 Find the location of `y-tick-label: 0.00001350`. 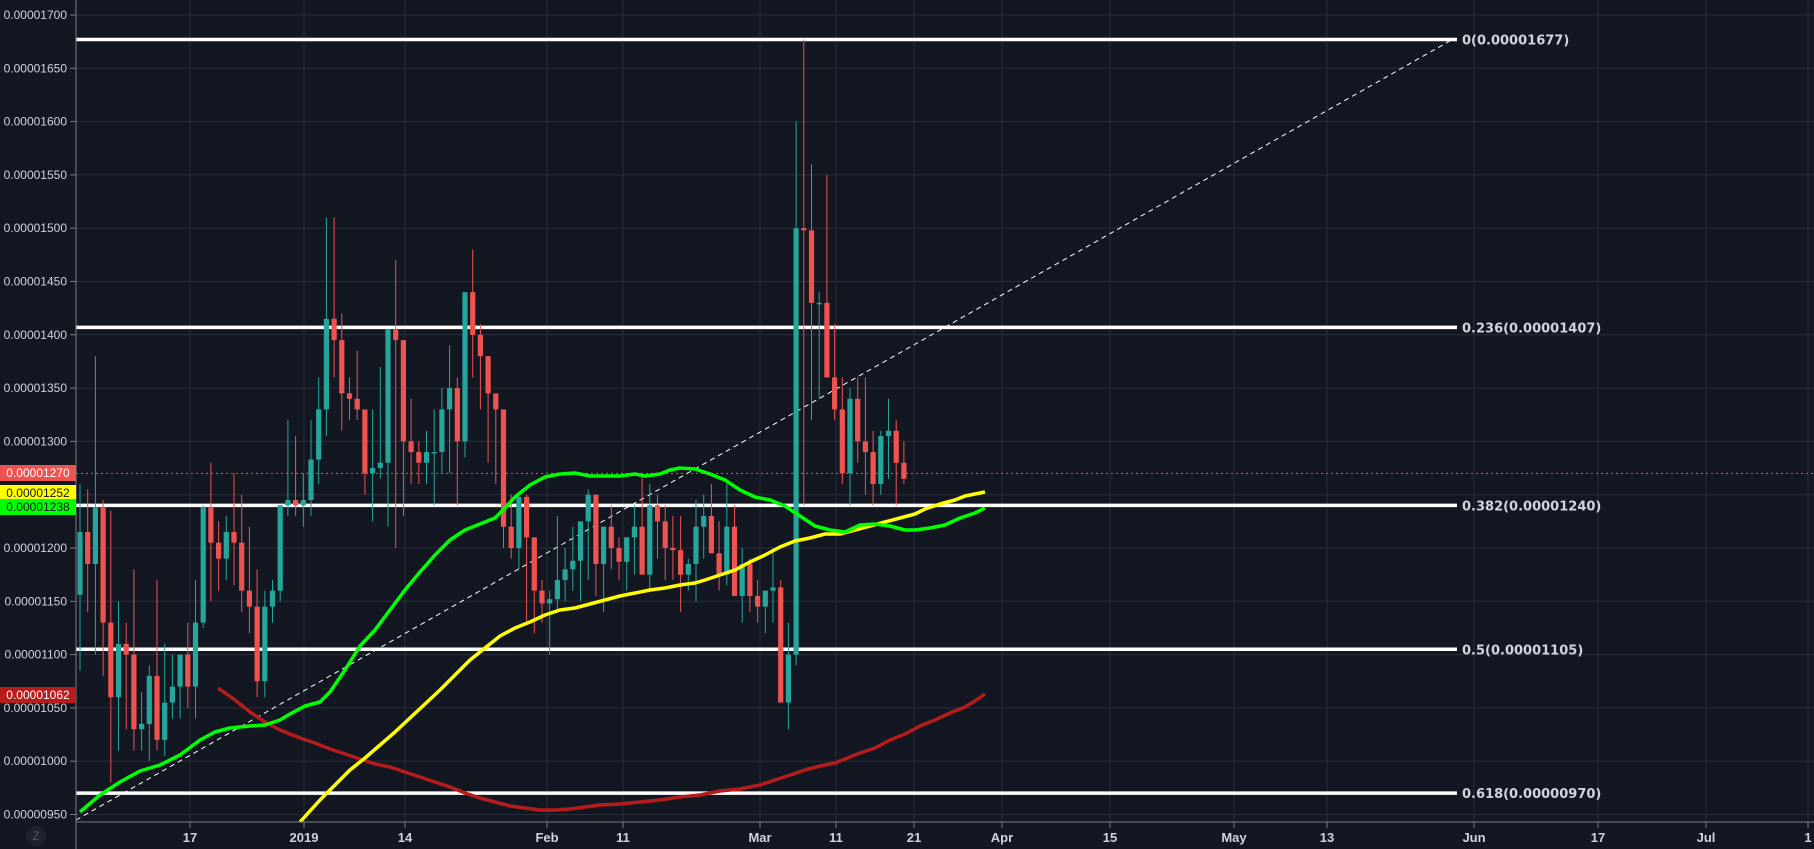

y-tick-label: 0.00001350 is located at coordinates (36, 388).